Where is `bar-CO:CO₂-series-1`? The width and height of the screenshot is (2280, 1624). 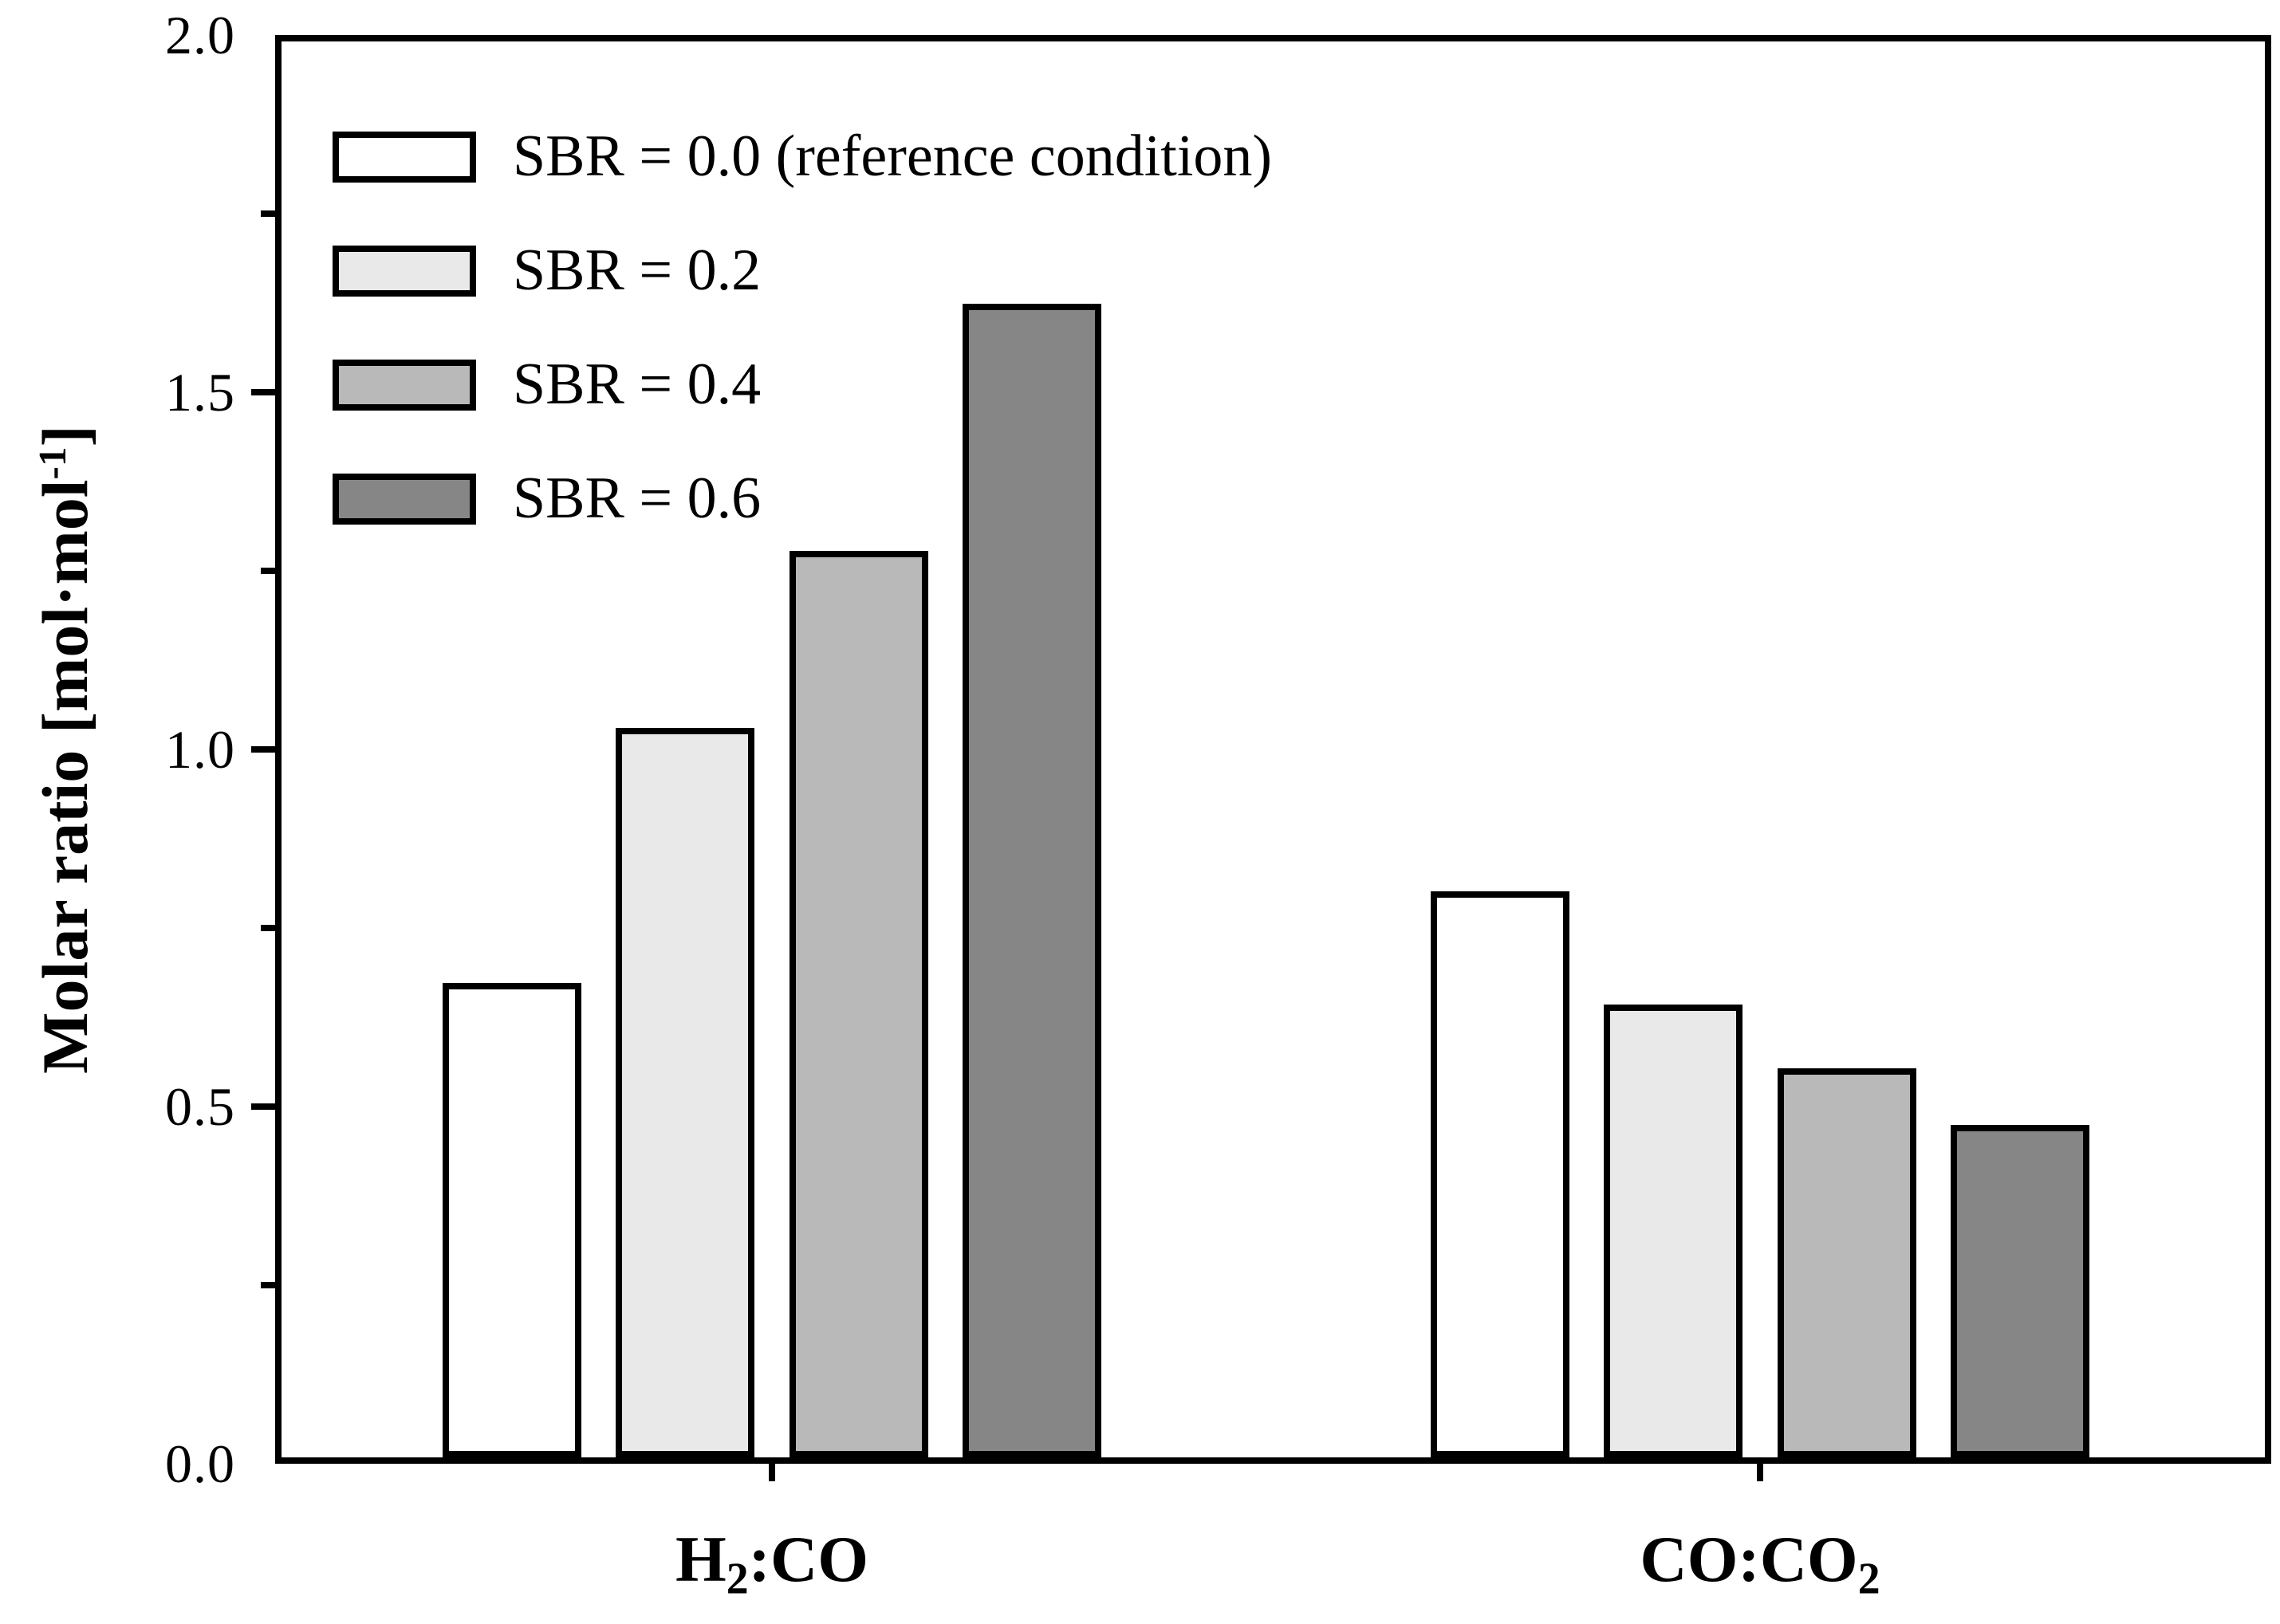
bar-CO:CO₂-series-1 is located at coordinates (1674, 1231).